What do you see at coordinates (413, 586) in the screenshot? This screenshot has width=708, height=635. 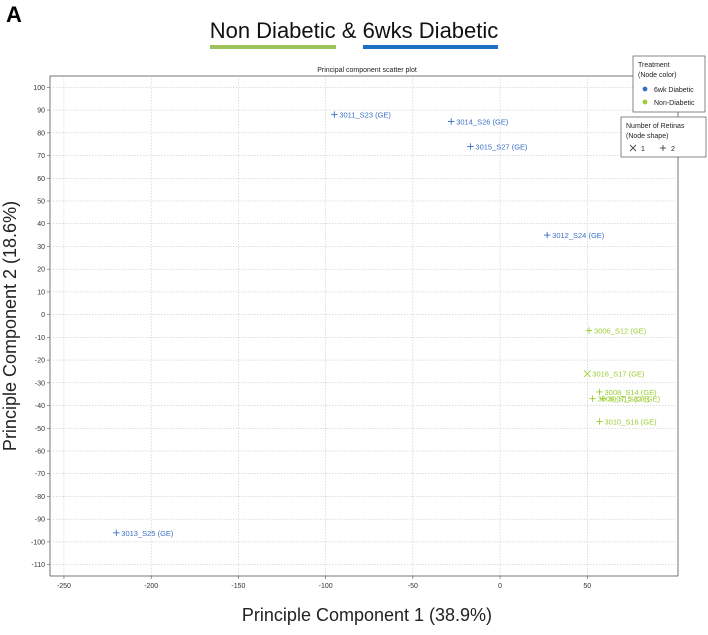 I see `x-tick-label: -50` at bounding box center [413, 586].